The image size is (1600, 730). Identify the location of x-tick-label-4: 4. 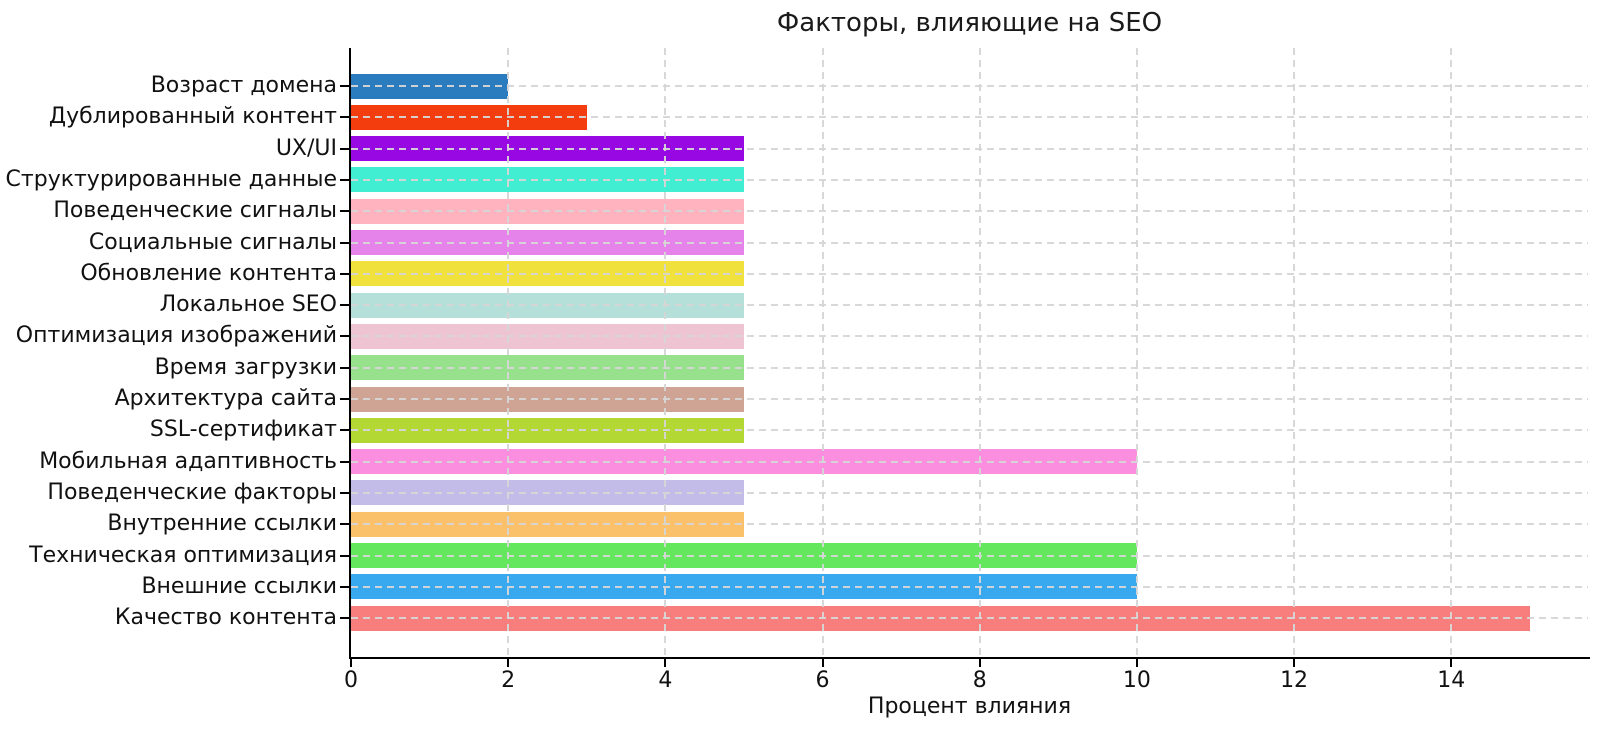
(665, 680).